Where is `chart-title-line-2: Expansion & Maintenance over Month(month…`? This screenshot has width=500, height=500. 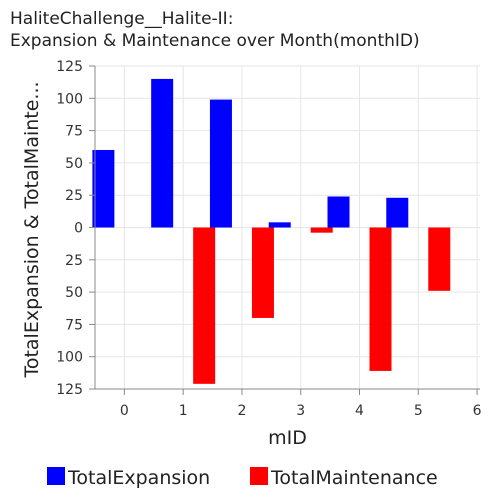 chart-title-line-2: Expansion & Maintenance over Month(month… is located at coordinates (215, 41).